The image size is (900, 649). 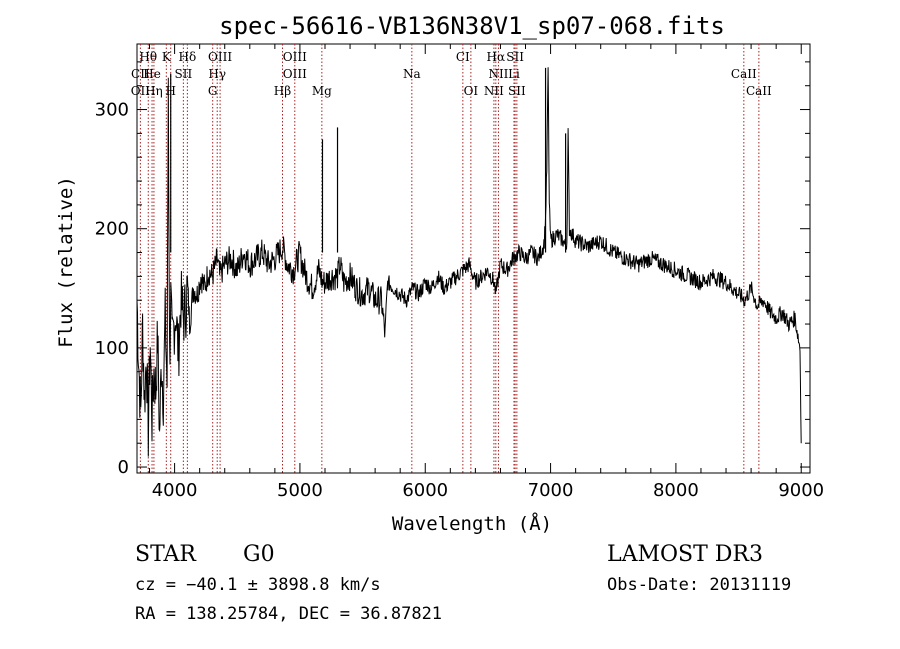 I want to click on line-label: He, so click(x=152, y=74).